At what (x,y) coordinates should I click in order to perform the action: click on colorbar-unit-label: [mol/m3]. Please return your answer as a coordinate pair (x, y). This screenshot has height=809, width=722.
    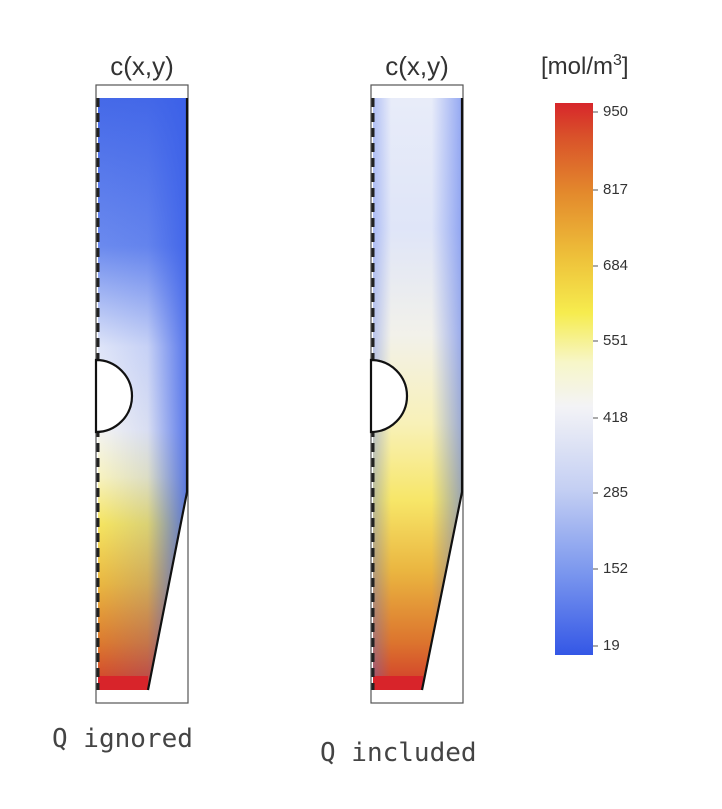
    Looking at the image, I should click on (585, 66).